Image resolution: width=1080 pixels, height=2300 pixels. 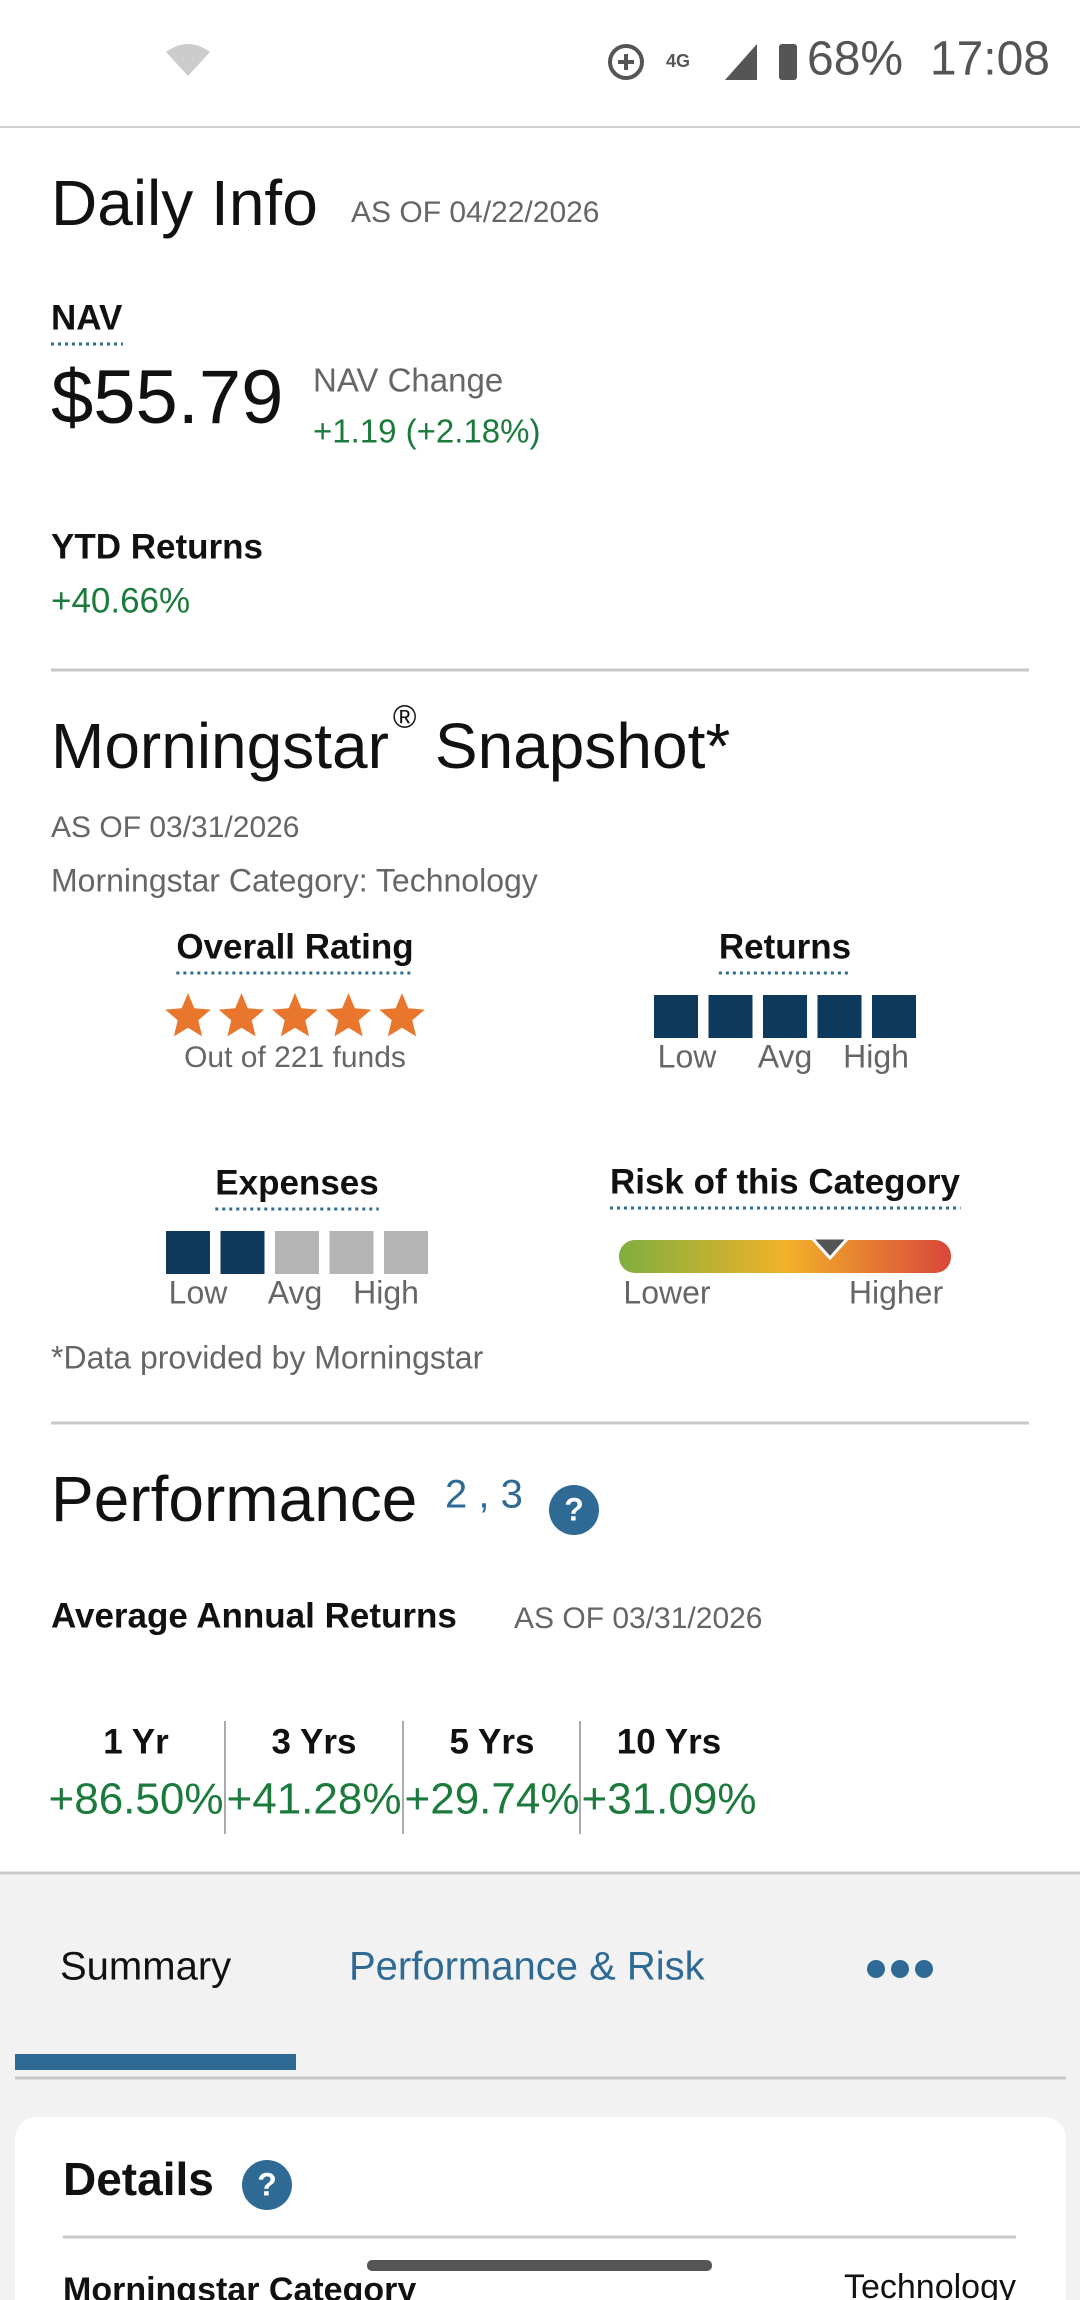 What do you see at coordinates (267, 1357) in the screenshot?
I see `footnote: *Data provided by Morningstar` at bounding box center [267, 1357].